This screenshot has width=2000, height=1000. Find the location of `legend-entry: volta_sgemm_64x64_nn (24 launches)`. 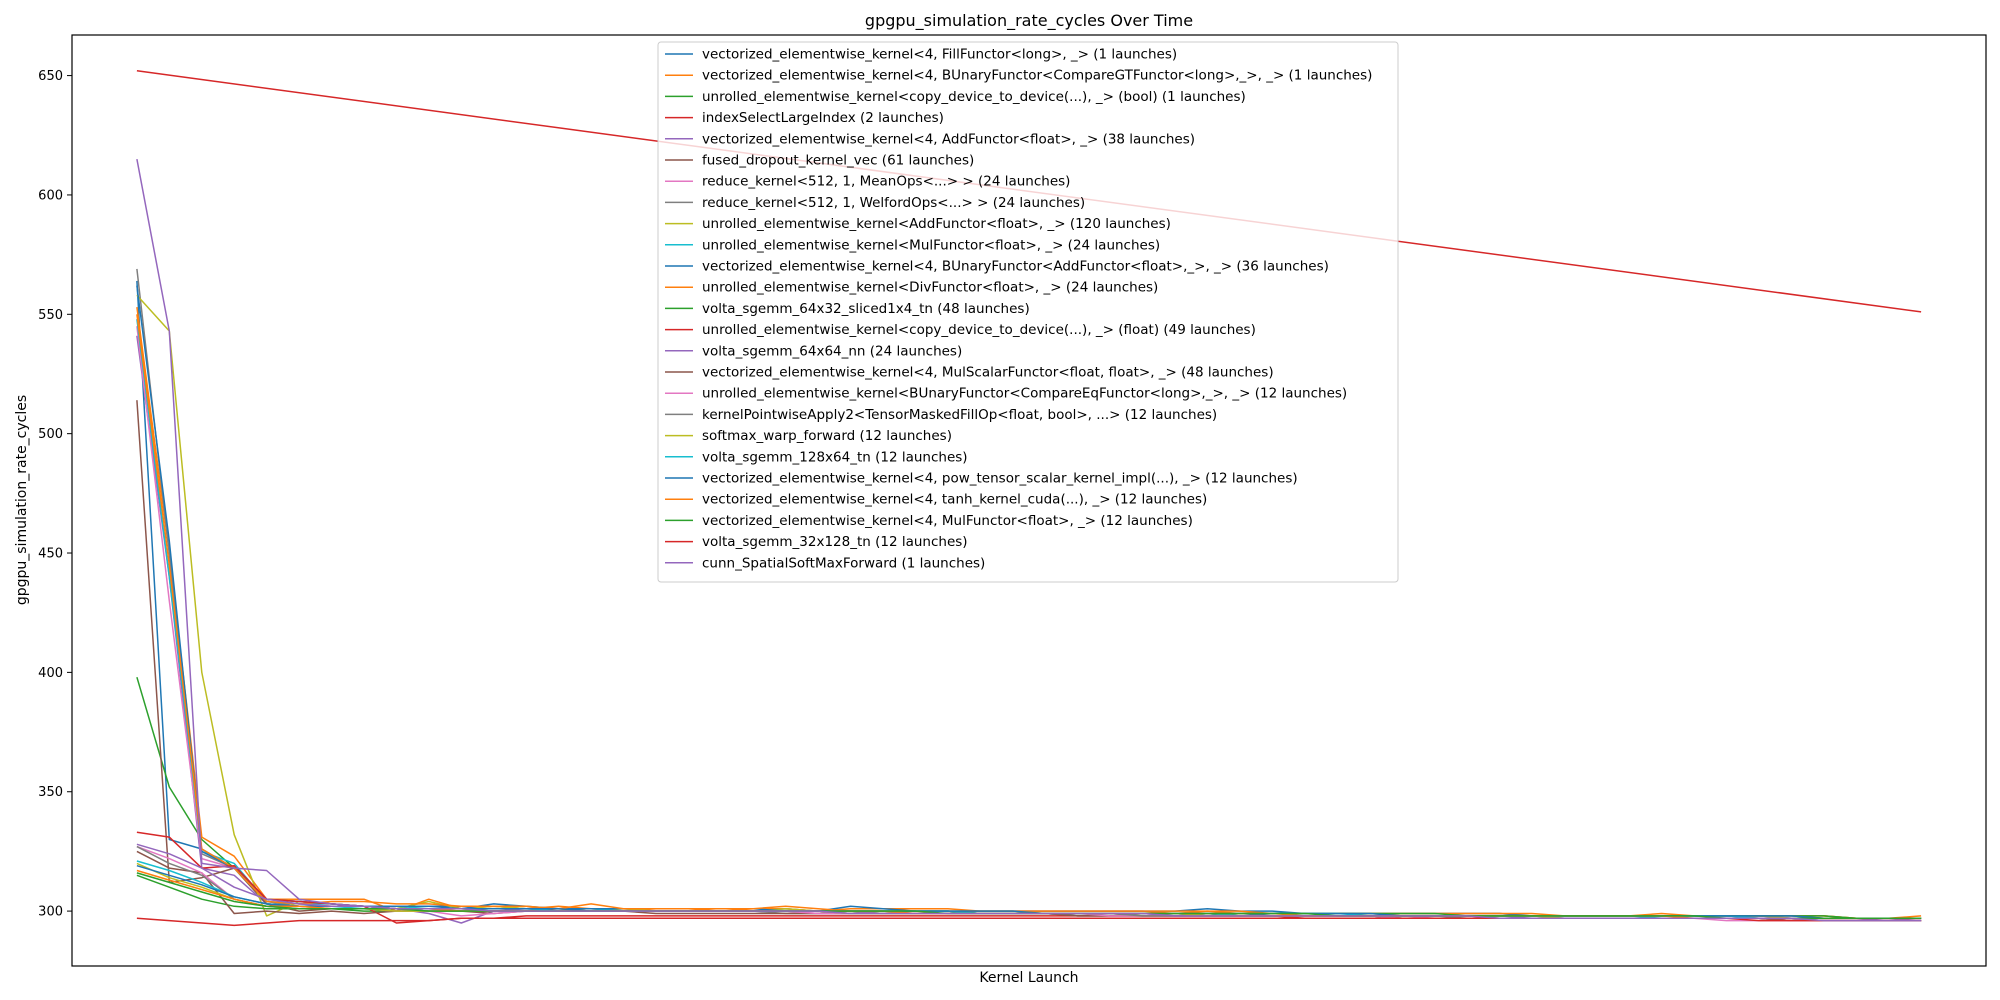

legend-entry: volta_sgemm_64x64_nn (24 launches) is located at coordinates (832, 351).